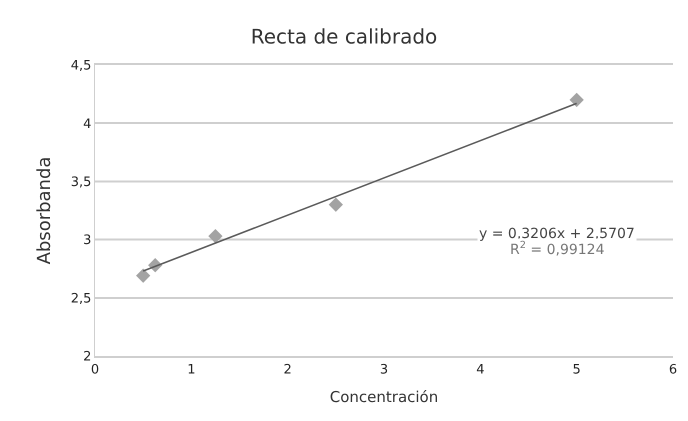 The height and width of the screenshot is (421, 688). I want to click on x-tick-label: 6, so click(673, 370).